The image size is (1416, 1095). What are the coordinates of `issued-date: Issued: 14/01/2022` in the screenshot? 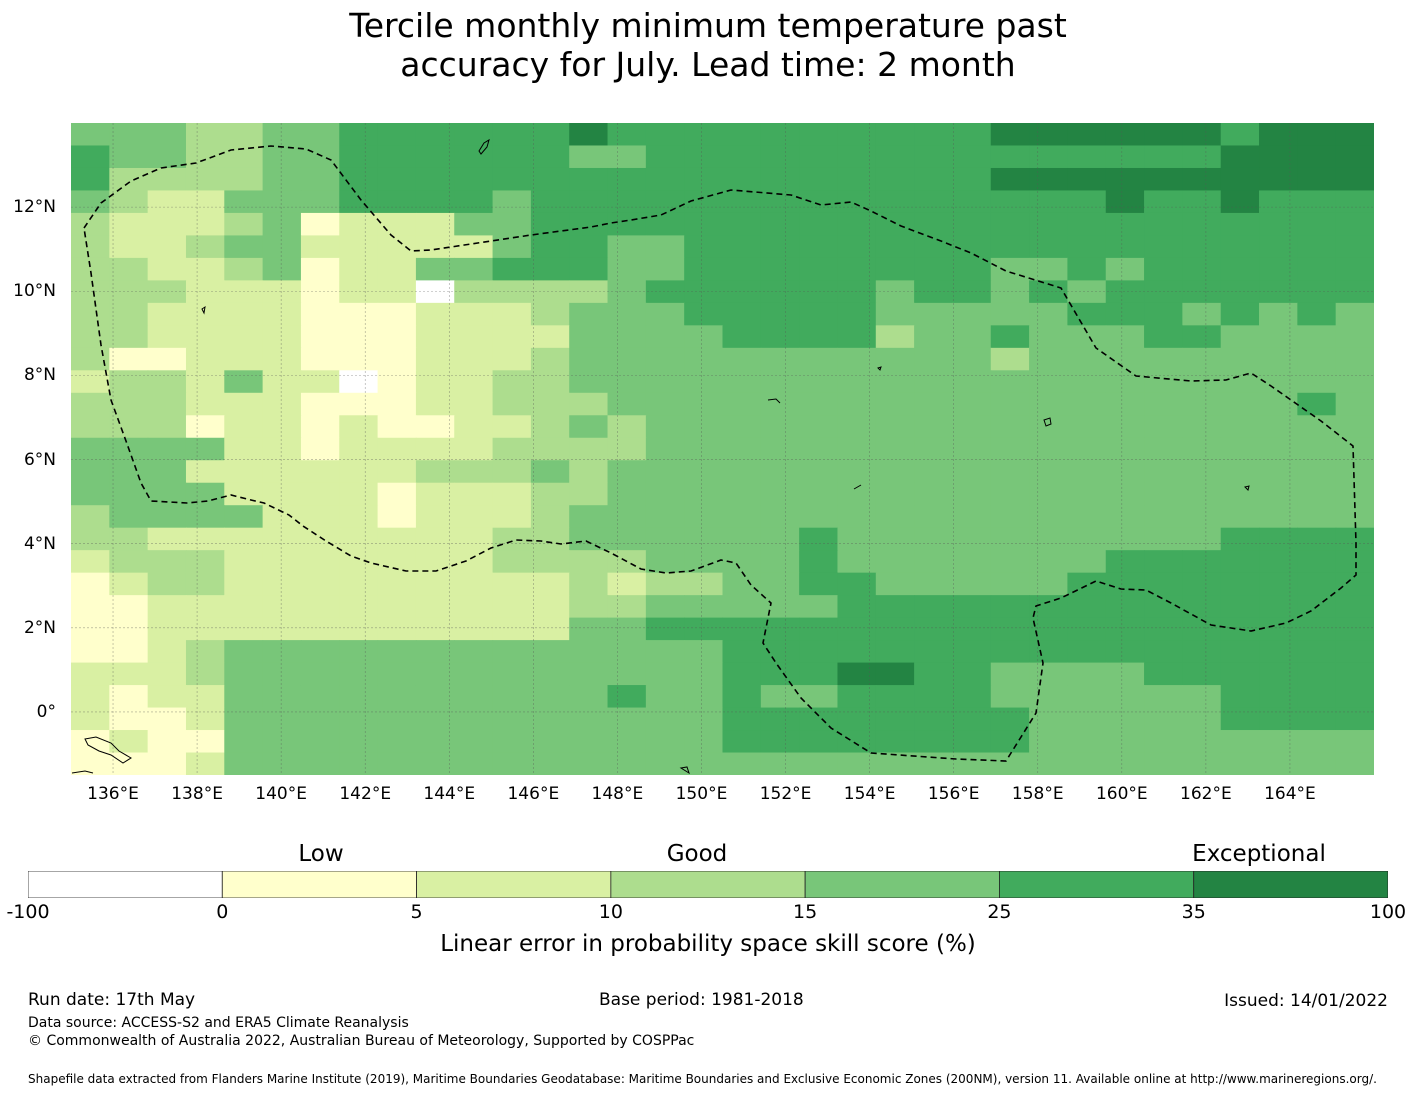 It's located at (1306, 1001).